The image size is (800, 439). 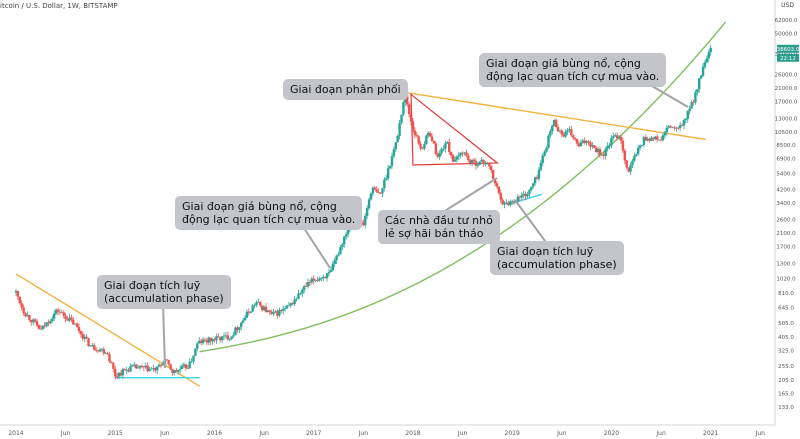 I want to click on last-price-tag, so click(x=788, y=48).